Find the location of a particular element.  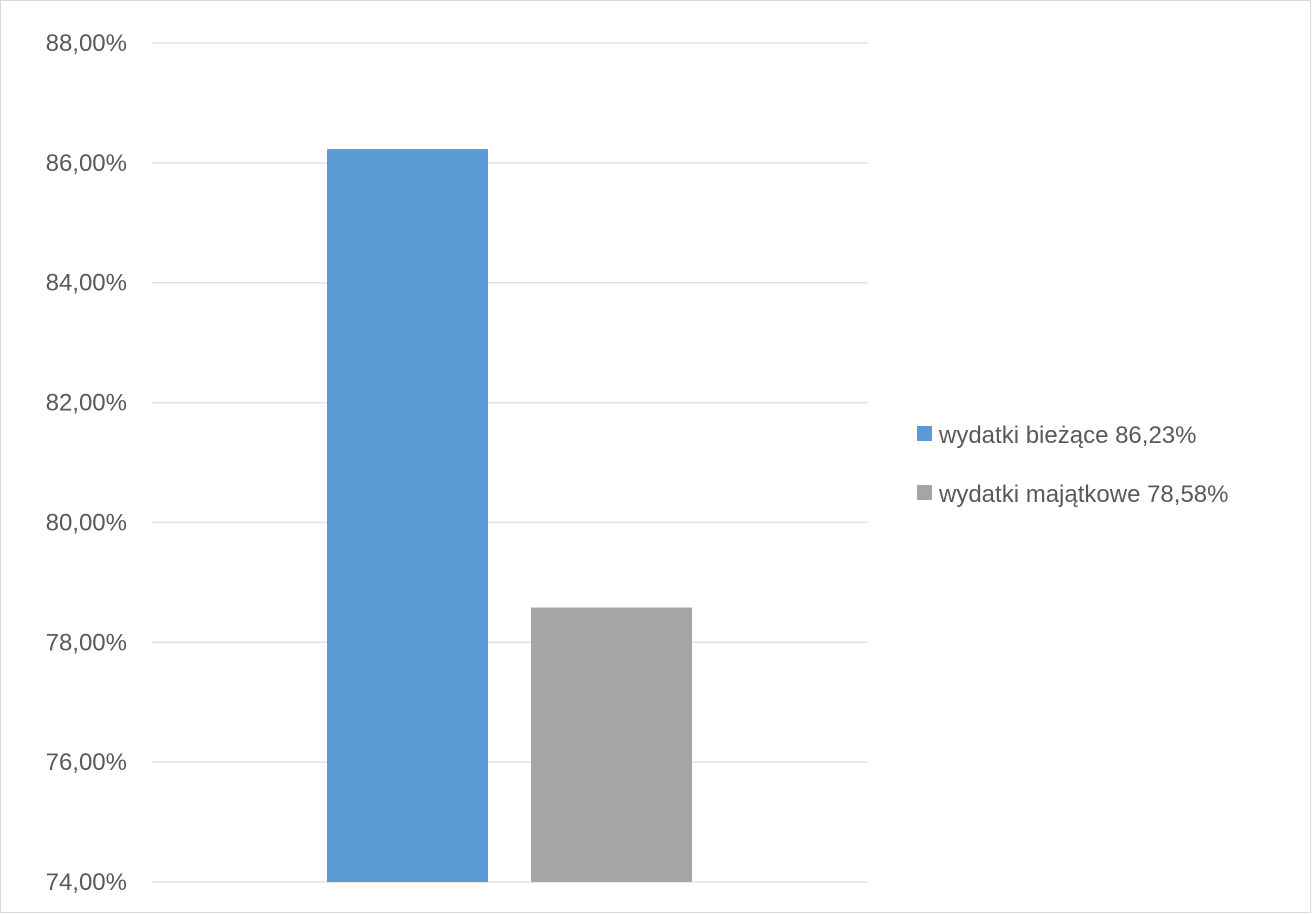

y-tick-label: 78,00% is located at coordinates (86, 642).